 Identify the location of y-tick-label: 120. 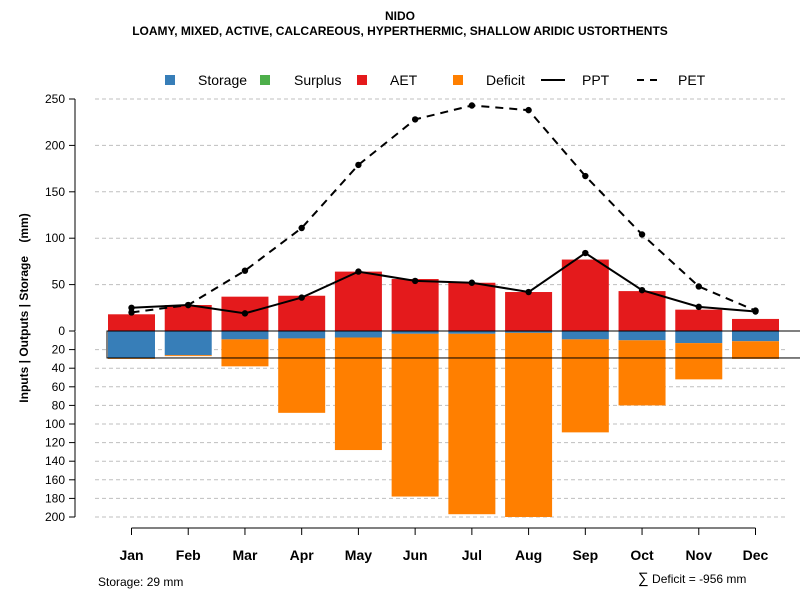
(55, 443).